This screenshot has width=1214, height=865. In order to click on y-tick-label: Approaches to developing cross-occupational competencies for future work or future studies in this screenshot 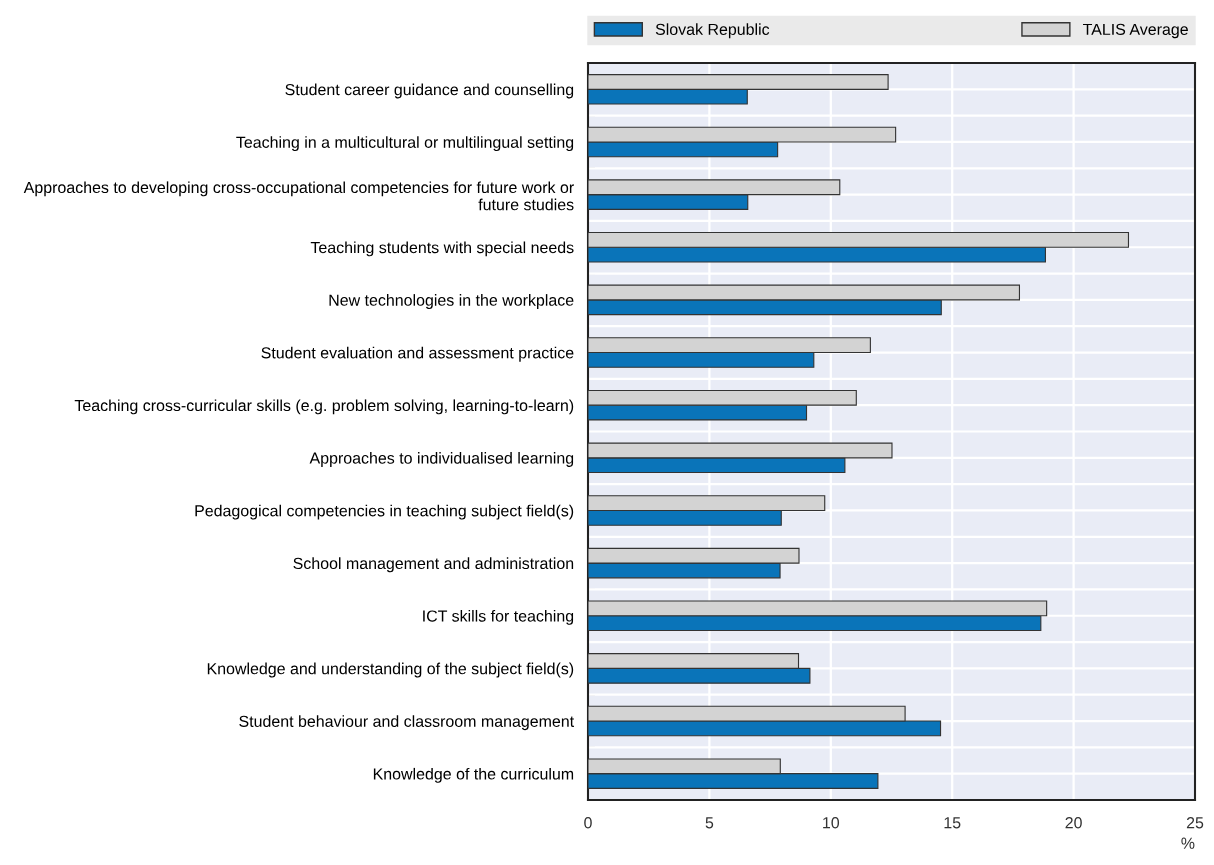, I will do `click(298, 196)`.